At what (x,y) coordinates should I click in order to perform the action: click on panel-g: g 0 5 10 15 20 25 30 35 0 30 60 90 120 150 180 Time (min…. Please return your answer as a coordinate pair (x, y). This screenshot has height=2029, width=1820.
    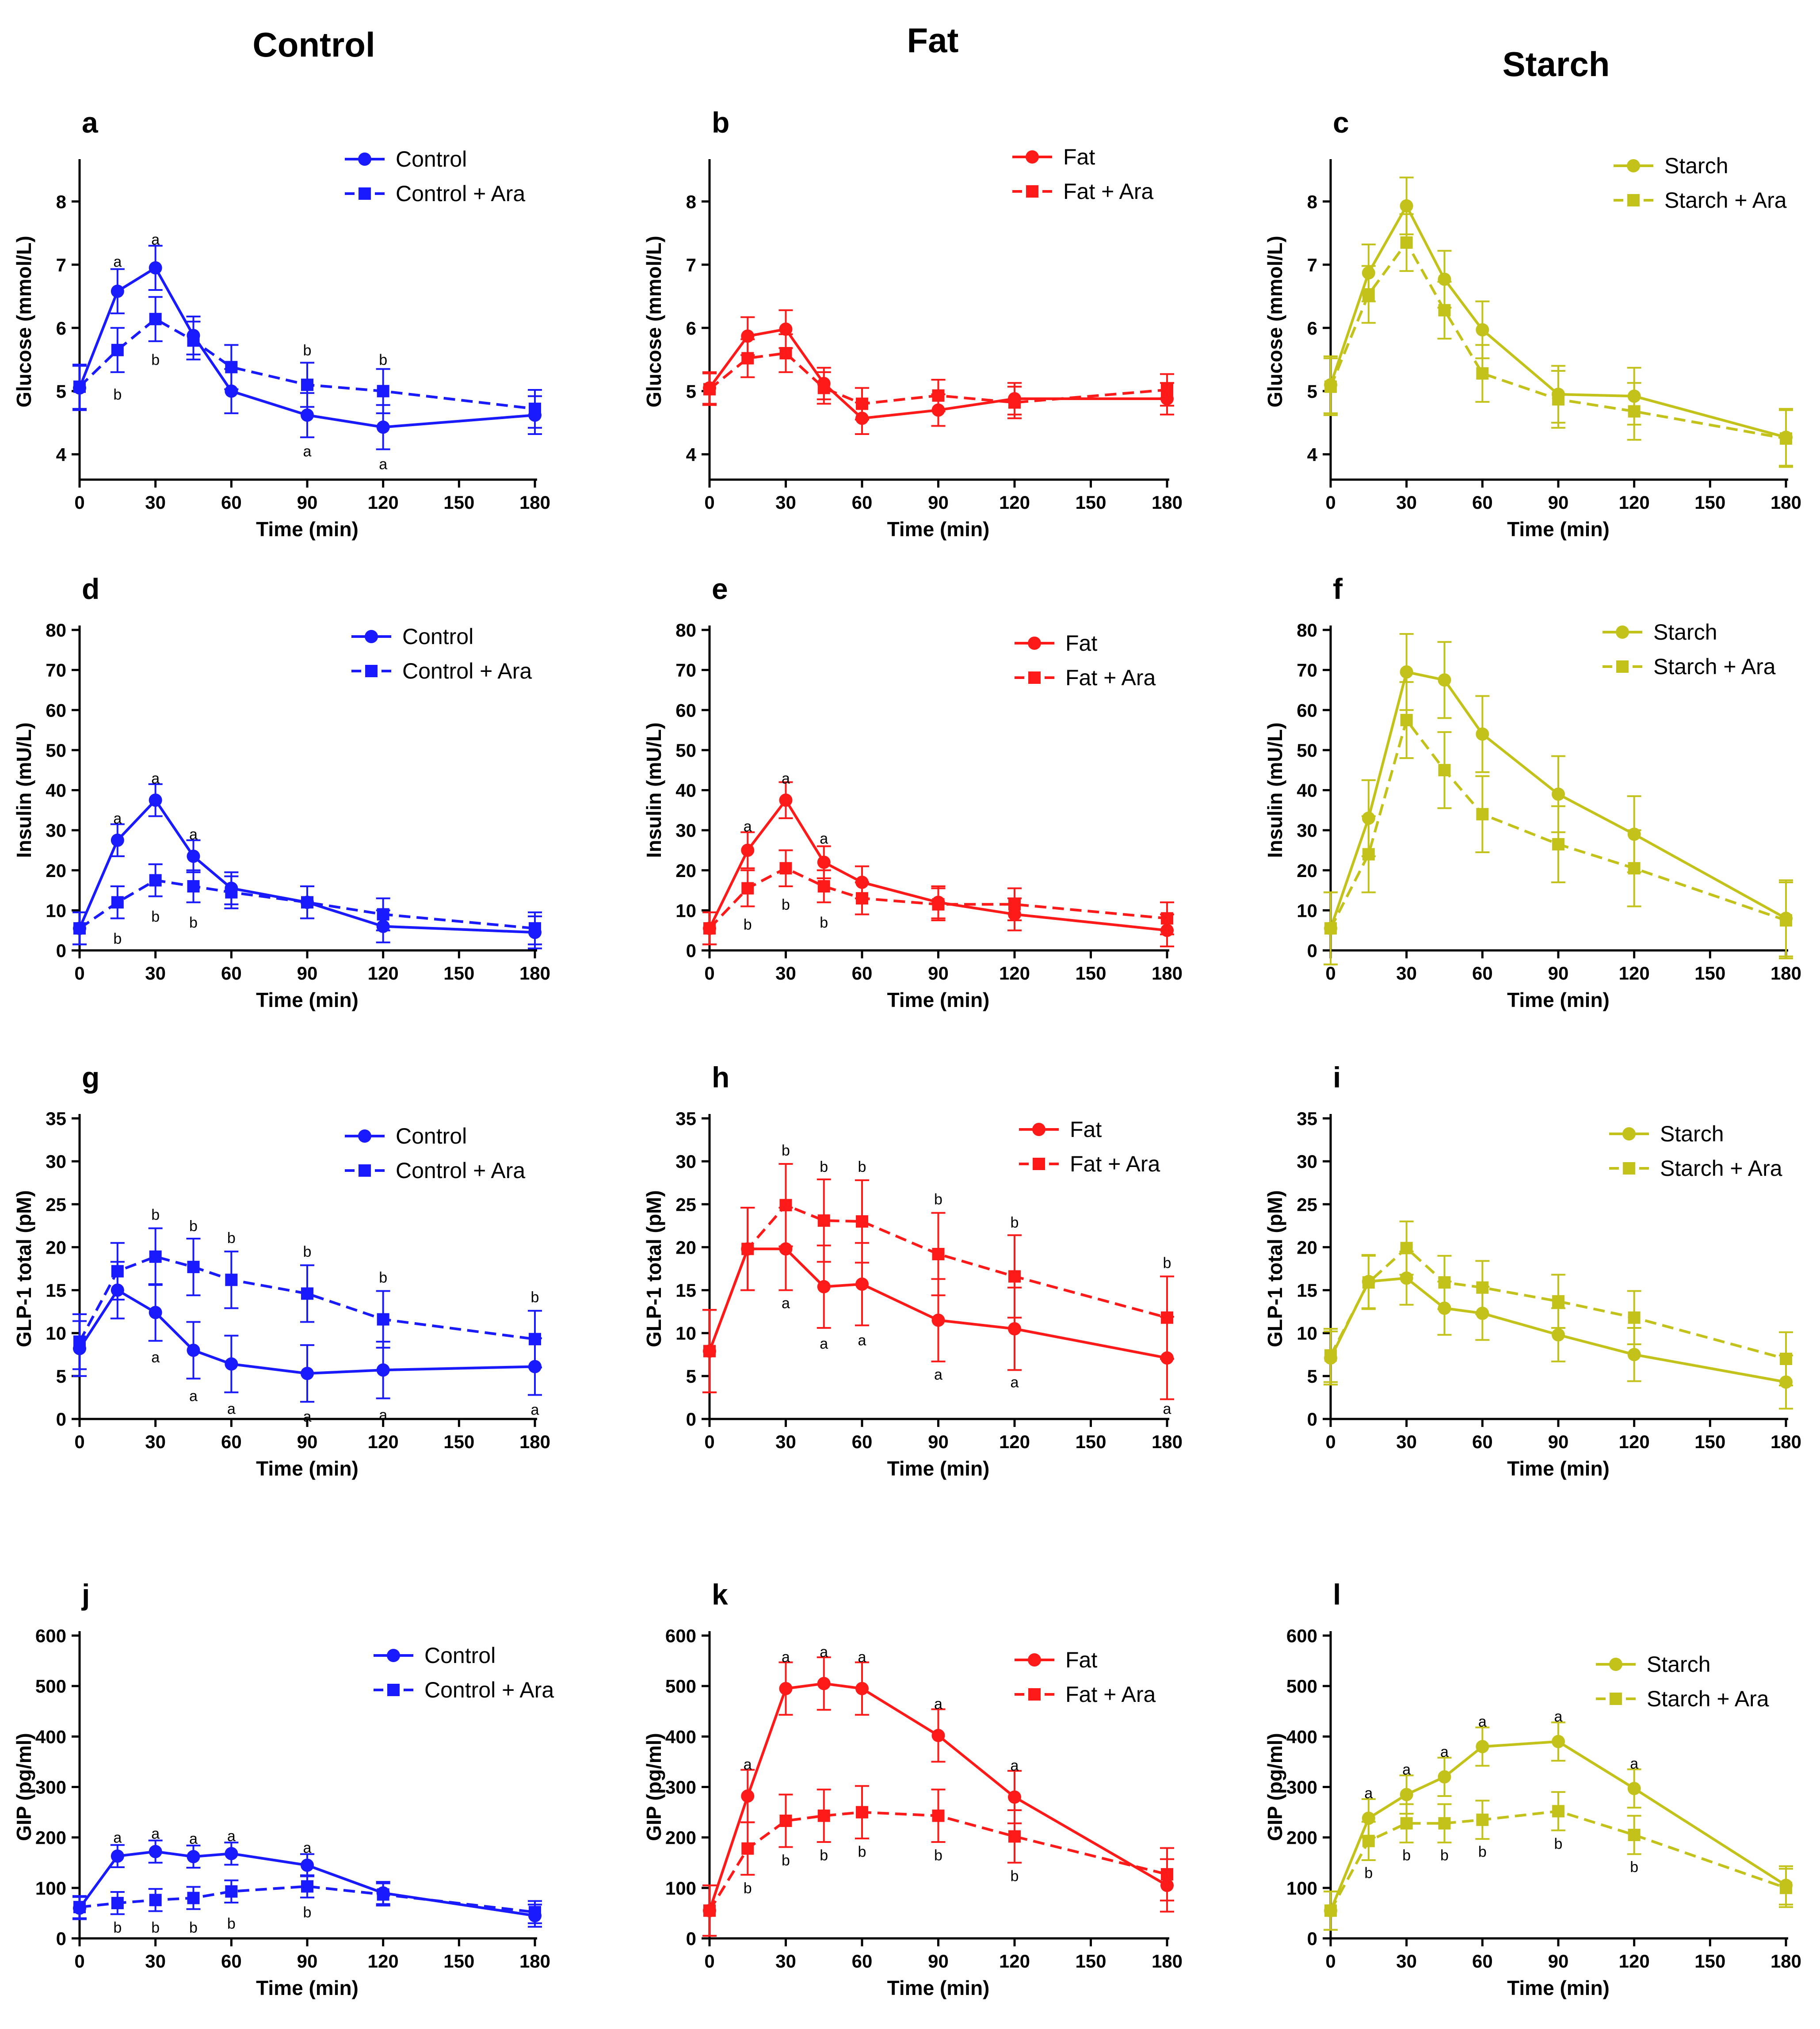
    Looking at the image, I should click on (281, 1270).